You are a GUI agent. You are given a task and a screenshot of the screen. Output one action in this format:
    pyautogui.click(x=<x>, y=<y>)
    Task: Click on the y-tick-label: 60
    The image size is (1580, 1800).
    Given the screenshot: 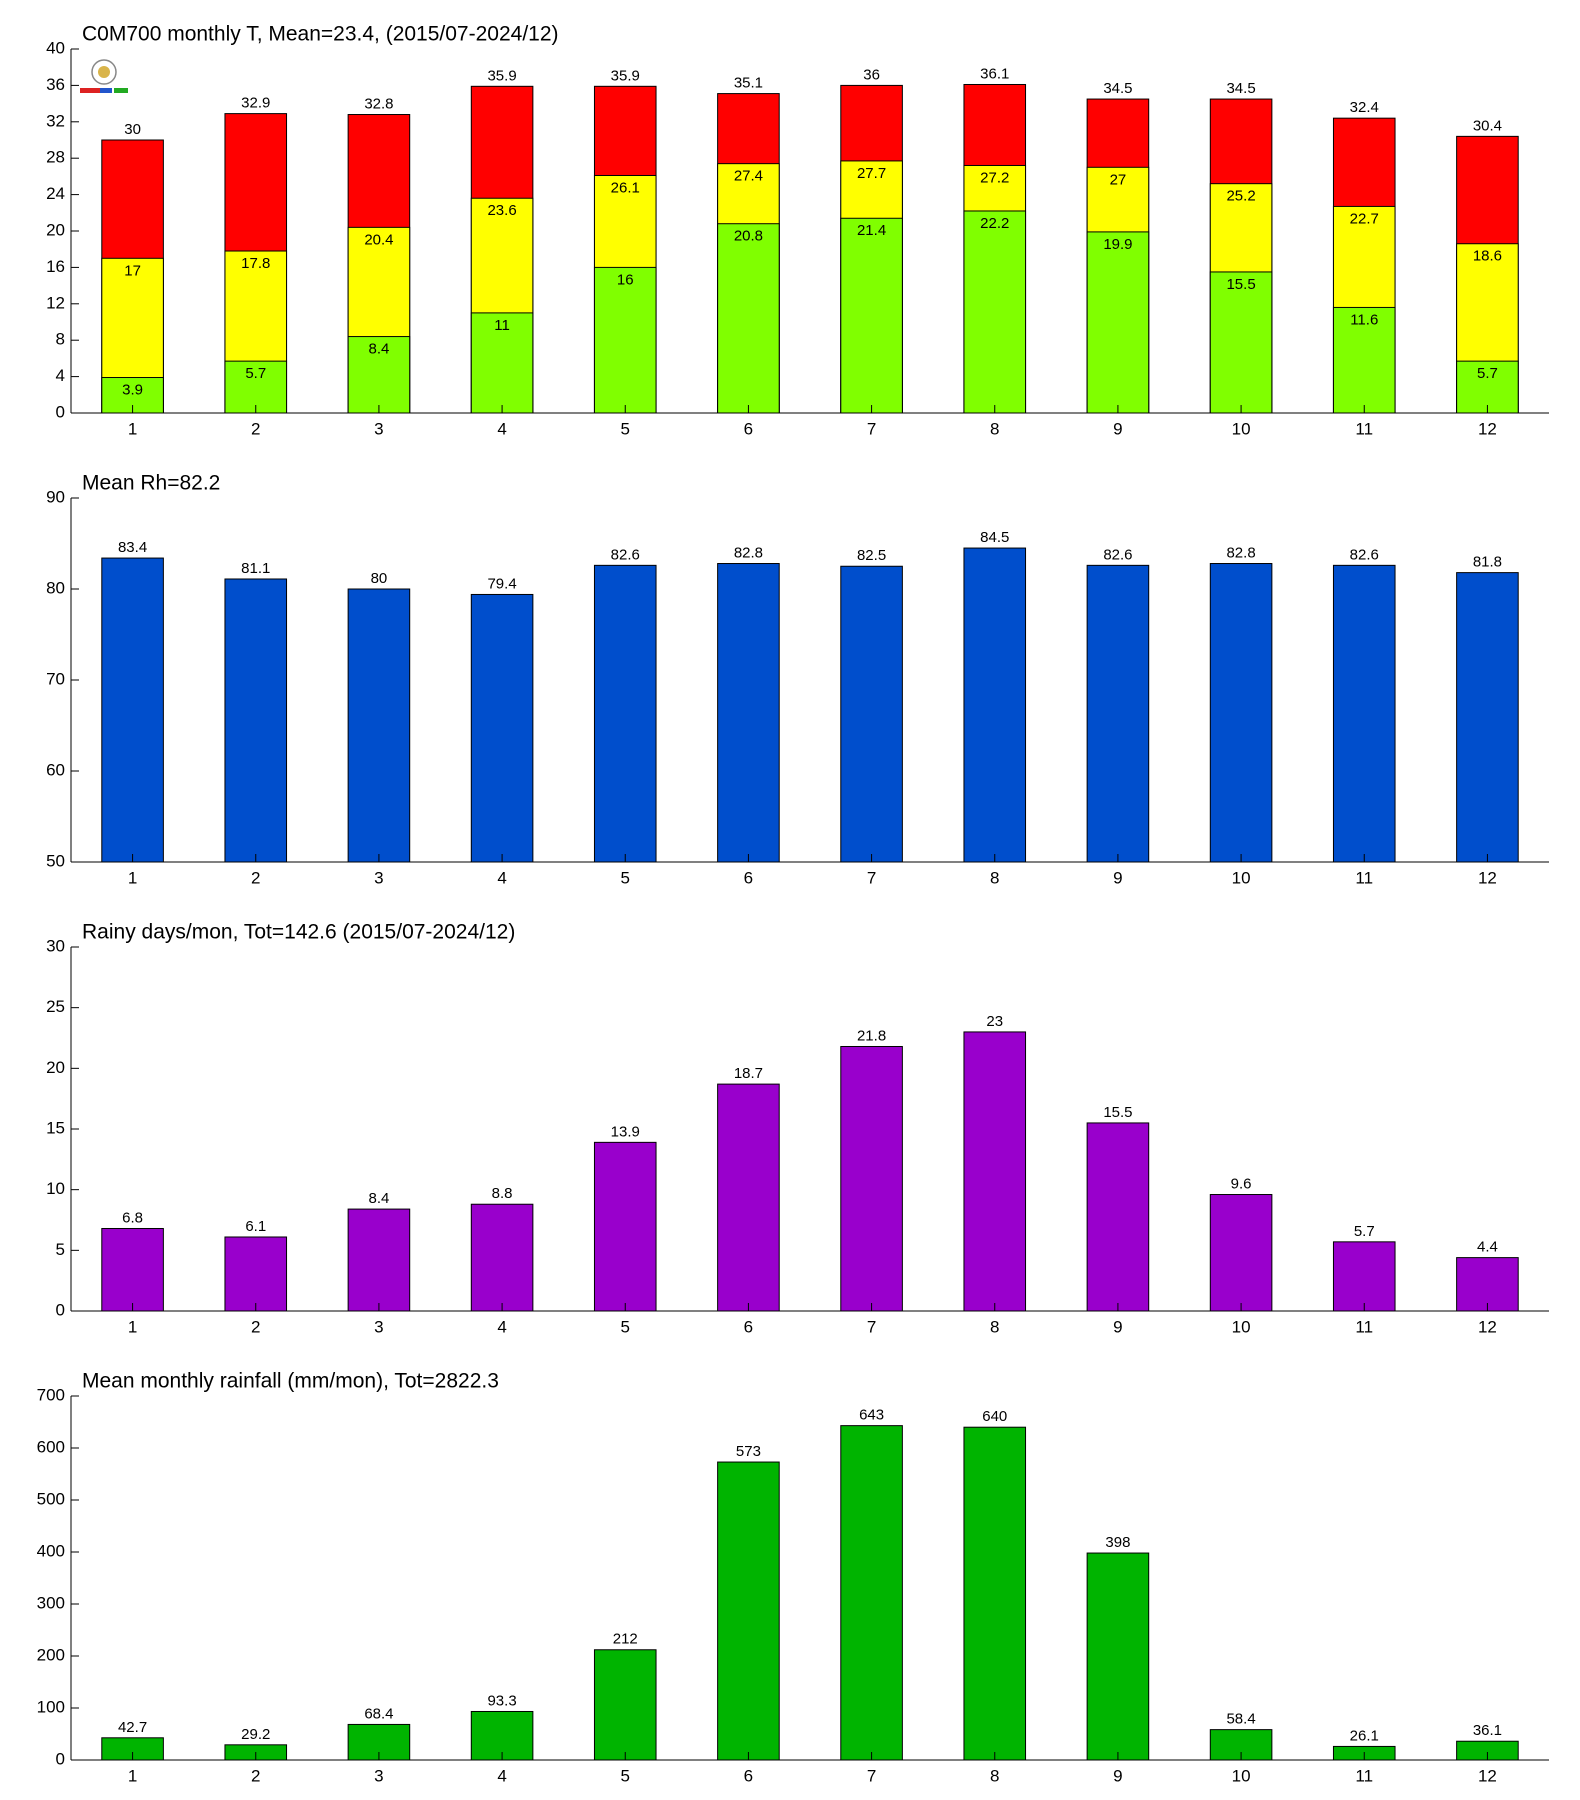 What is the action you would take?
    pyautogui.click(x=55, y=769)
    